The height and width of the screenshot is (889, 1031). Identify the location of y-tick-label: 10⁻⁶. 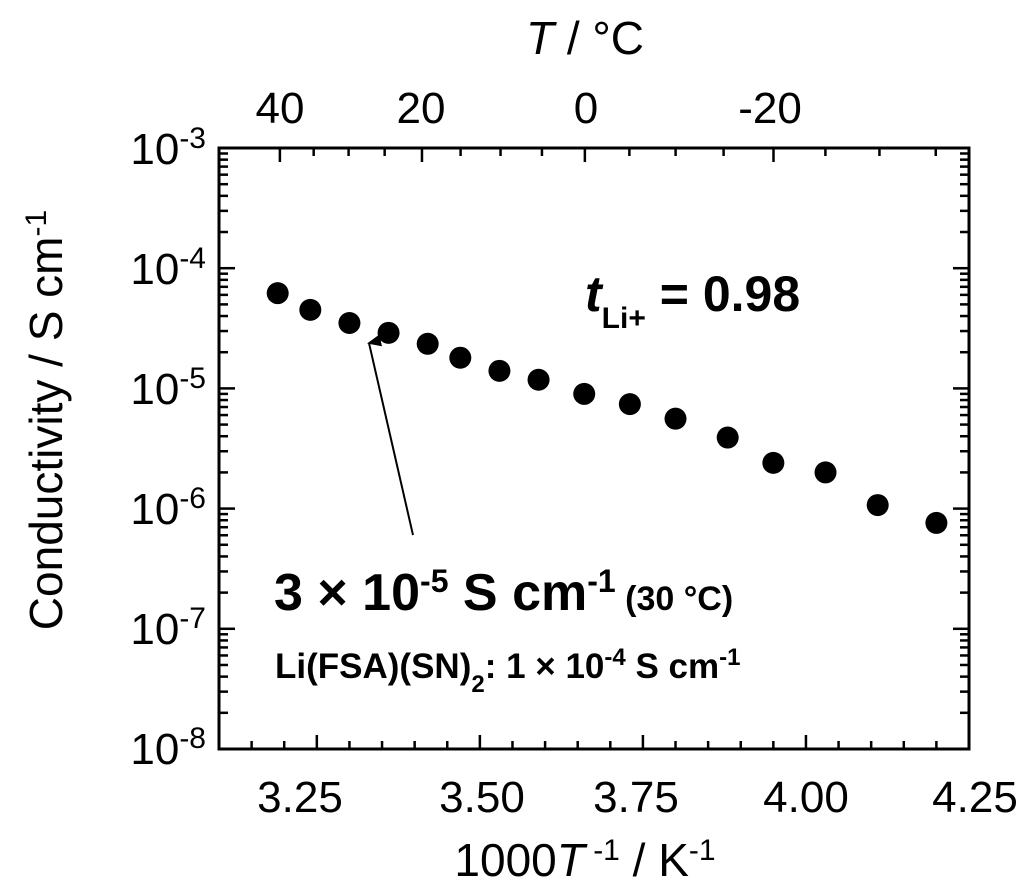
(168, 508).